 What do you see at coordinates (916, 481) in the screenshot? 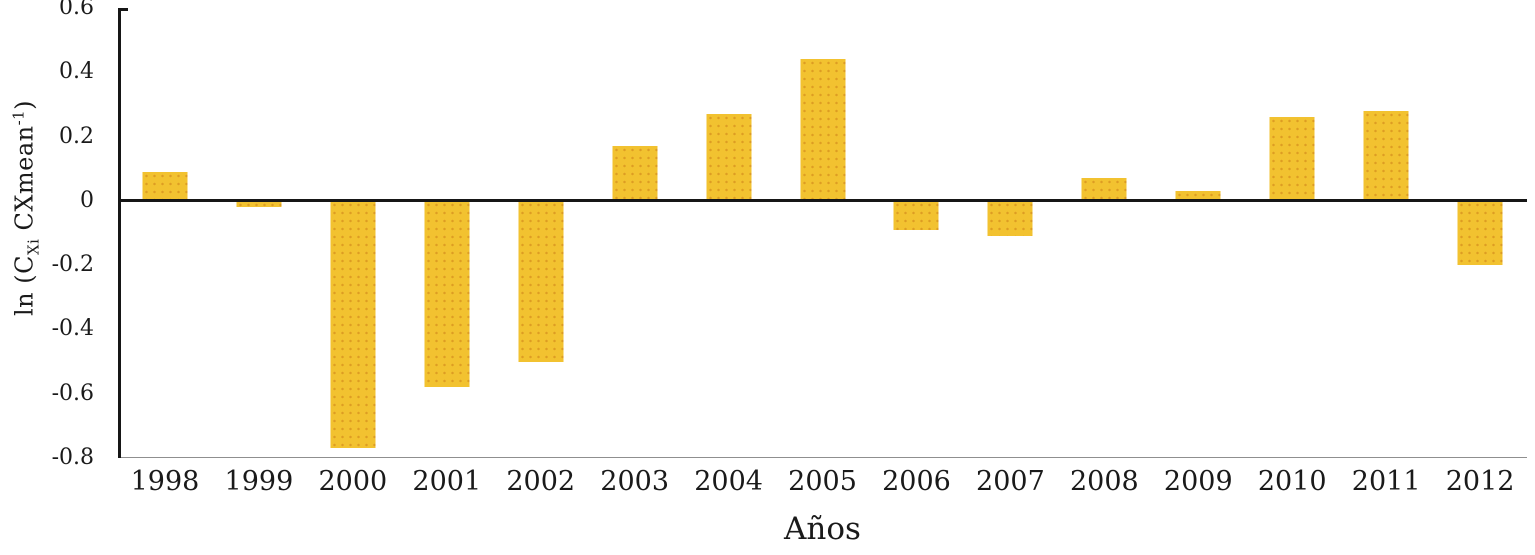
I see `x-tick-label-2006: 2006` at bounding box center [916, 481].